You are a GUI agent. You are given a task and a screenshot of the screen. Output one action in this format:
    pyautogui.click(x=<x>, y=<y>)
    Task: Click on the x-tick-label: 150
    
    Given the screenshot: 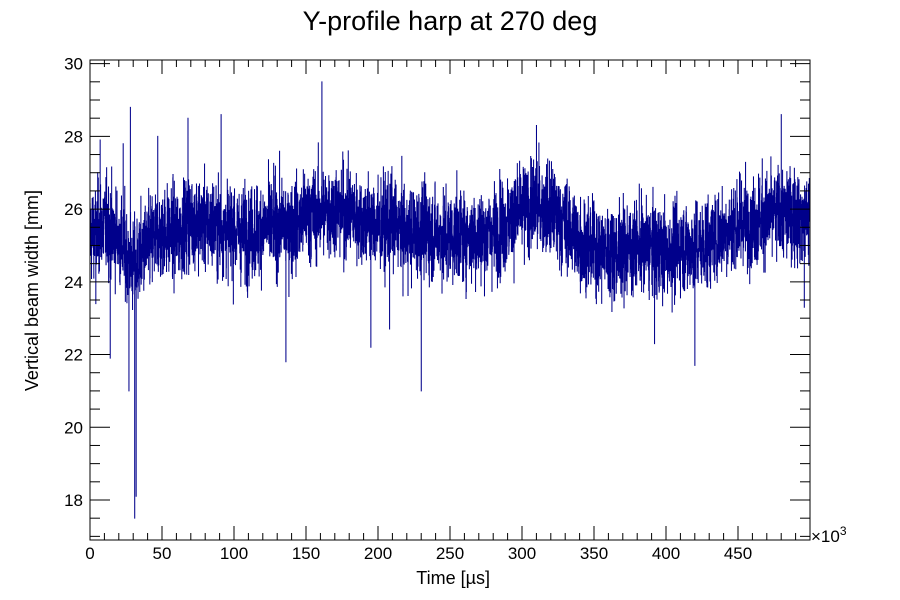 What is the action you would take?
    pyautogui.click(x=306, y=553)
    